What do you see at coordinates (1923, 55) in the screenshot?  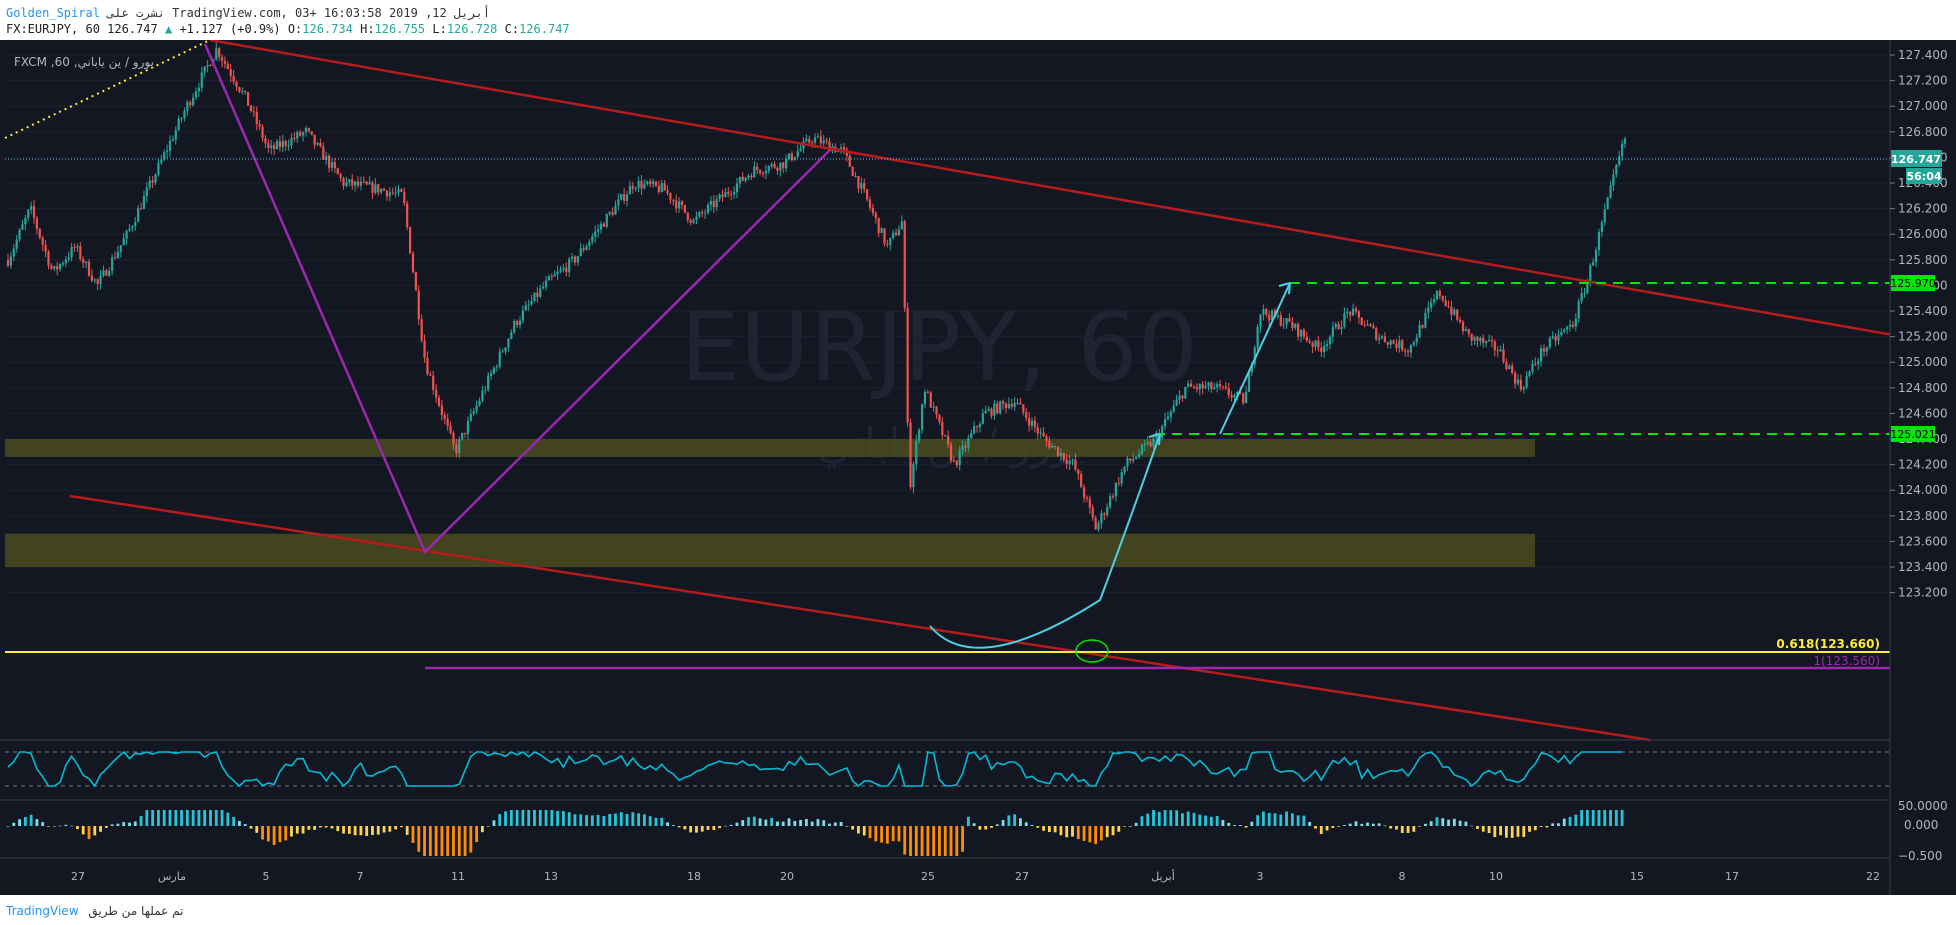 I see `price-tick-label: 127.400` at bounding box center [1923, 55].